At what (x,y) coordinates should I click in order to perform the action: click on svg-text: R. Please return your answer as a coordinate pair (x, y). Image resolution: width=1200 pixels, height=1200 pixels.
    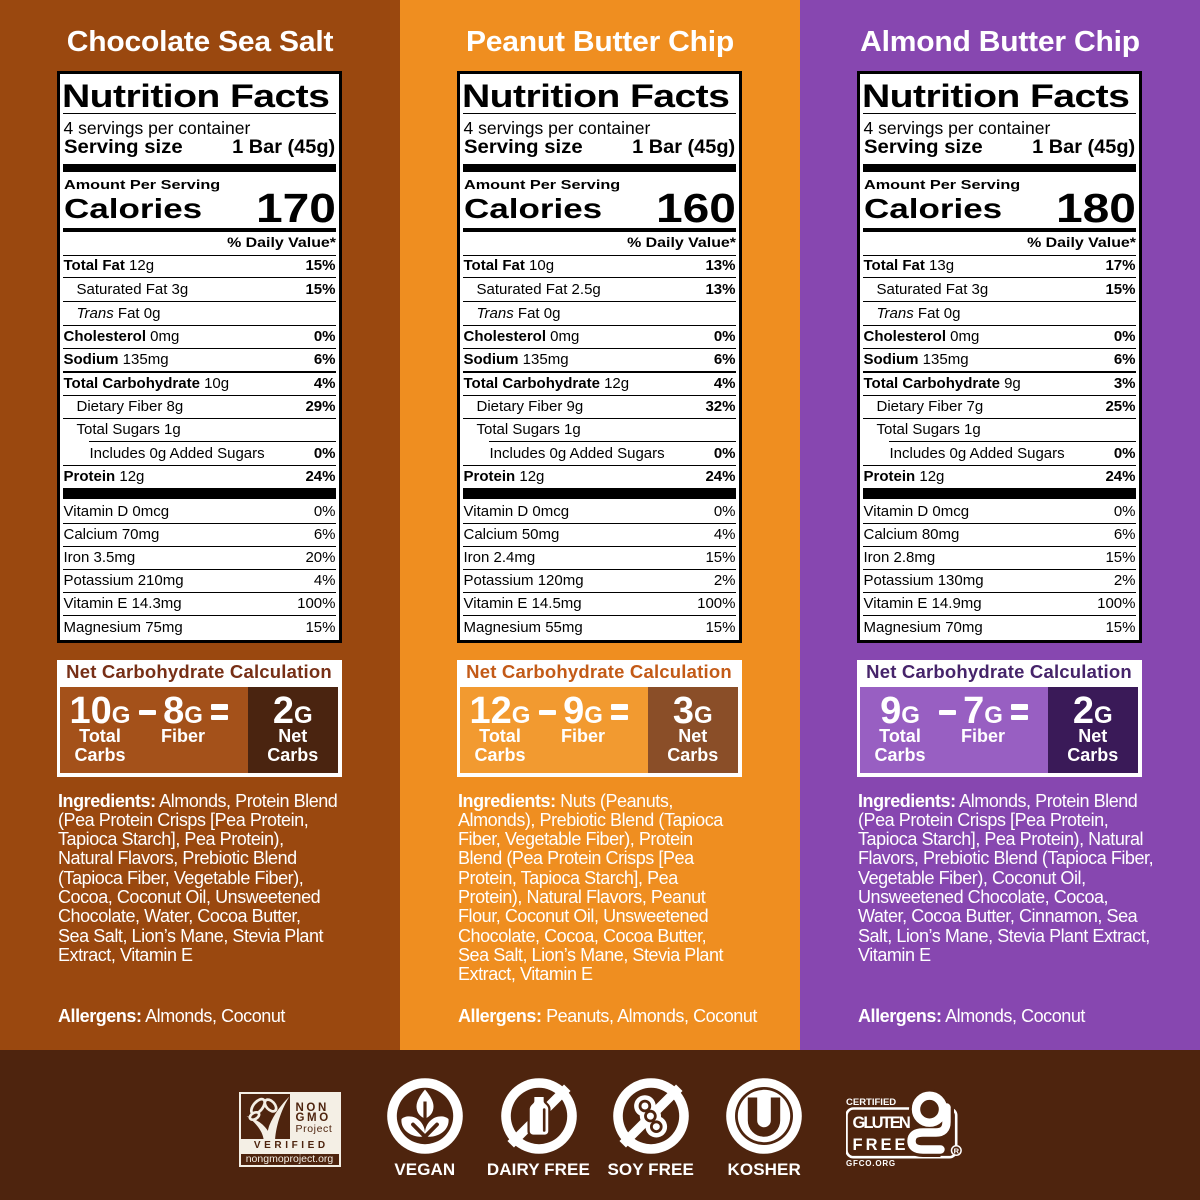
    Looking at the image, I should click on (957, 1150).